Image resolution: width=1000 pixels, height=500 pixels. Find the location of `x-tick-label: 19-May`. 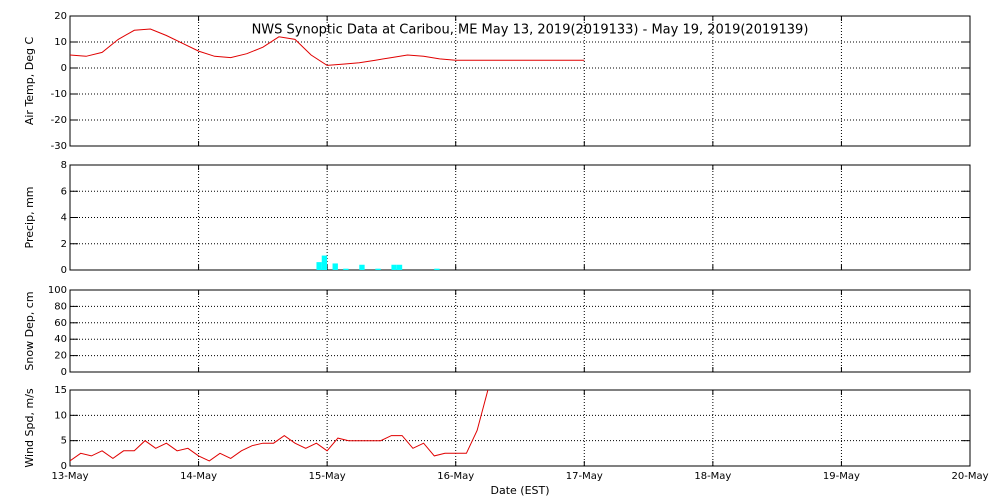

x-tick-label: 19-May is located at coordinates (841, 476).